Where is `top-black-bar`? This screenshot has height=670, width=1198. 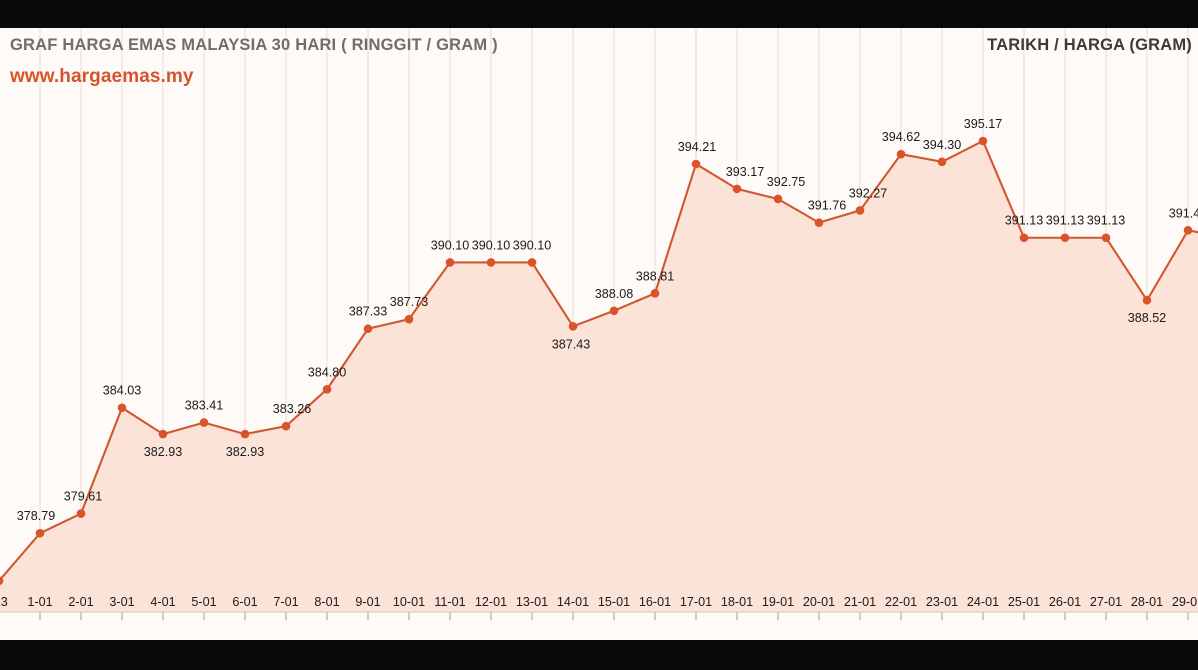
top-black-bar is located at coordinates (599, 14).